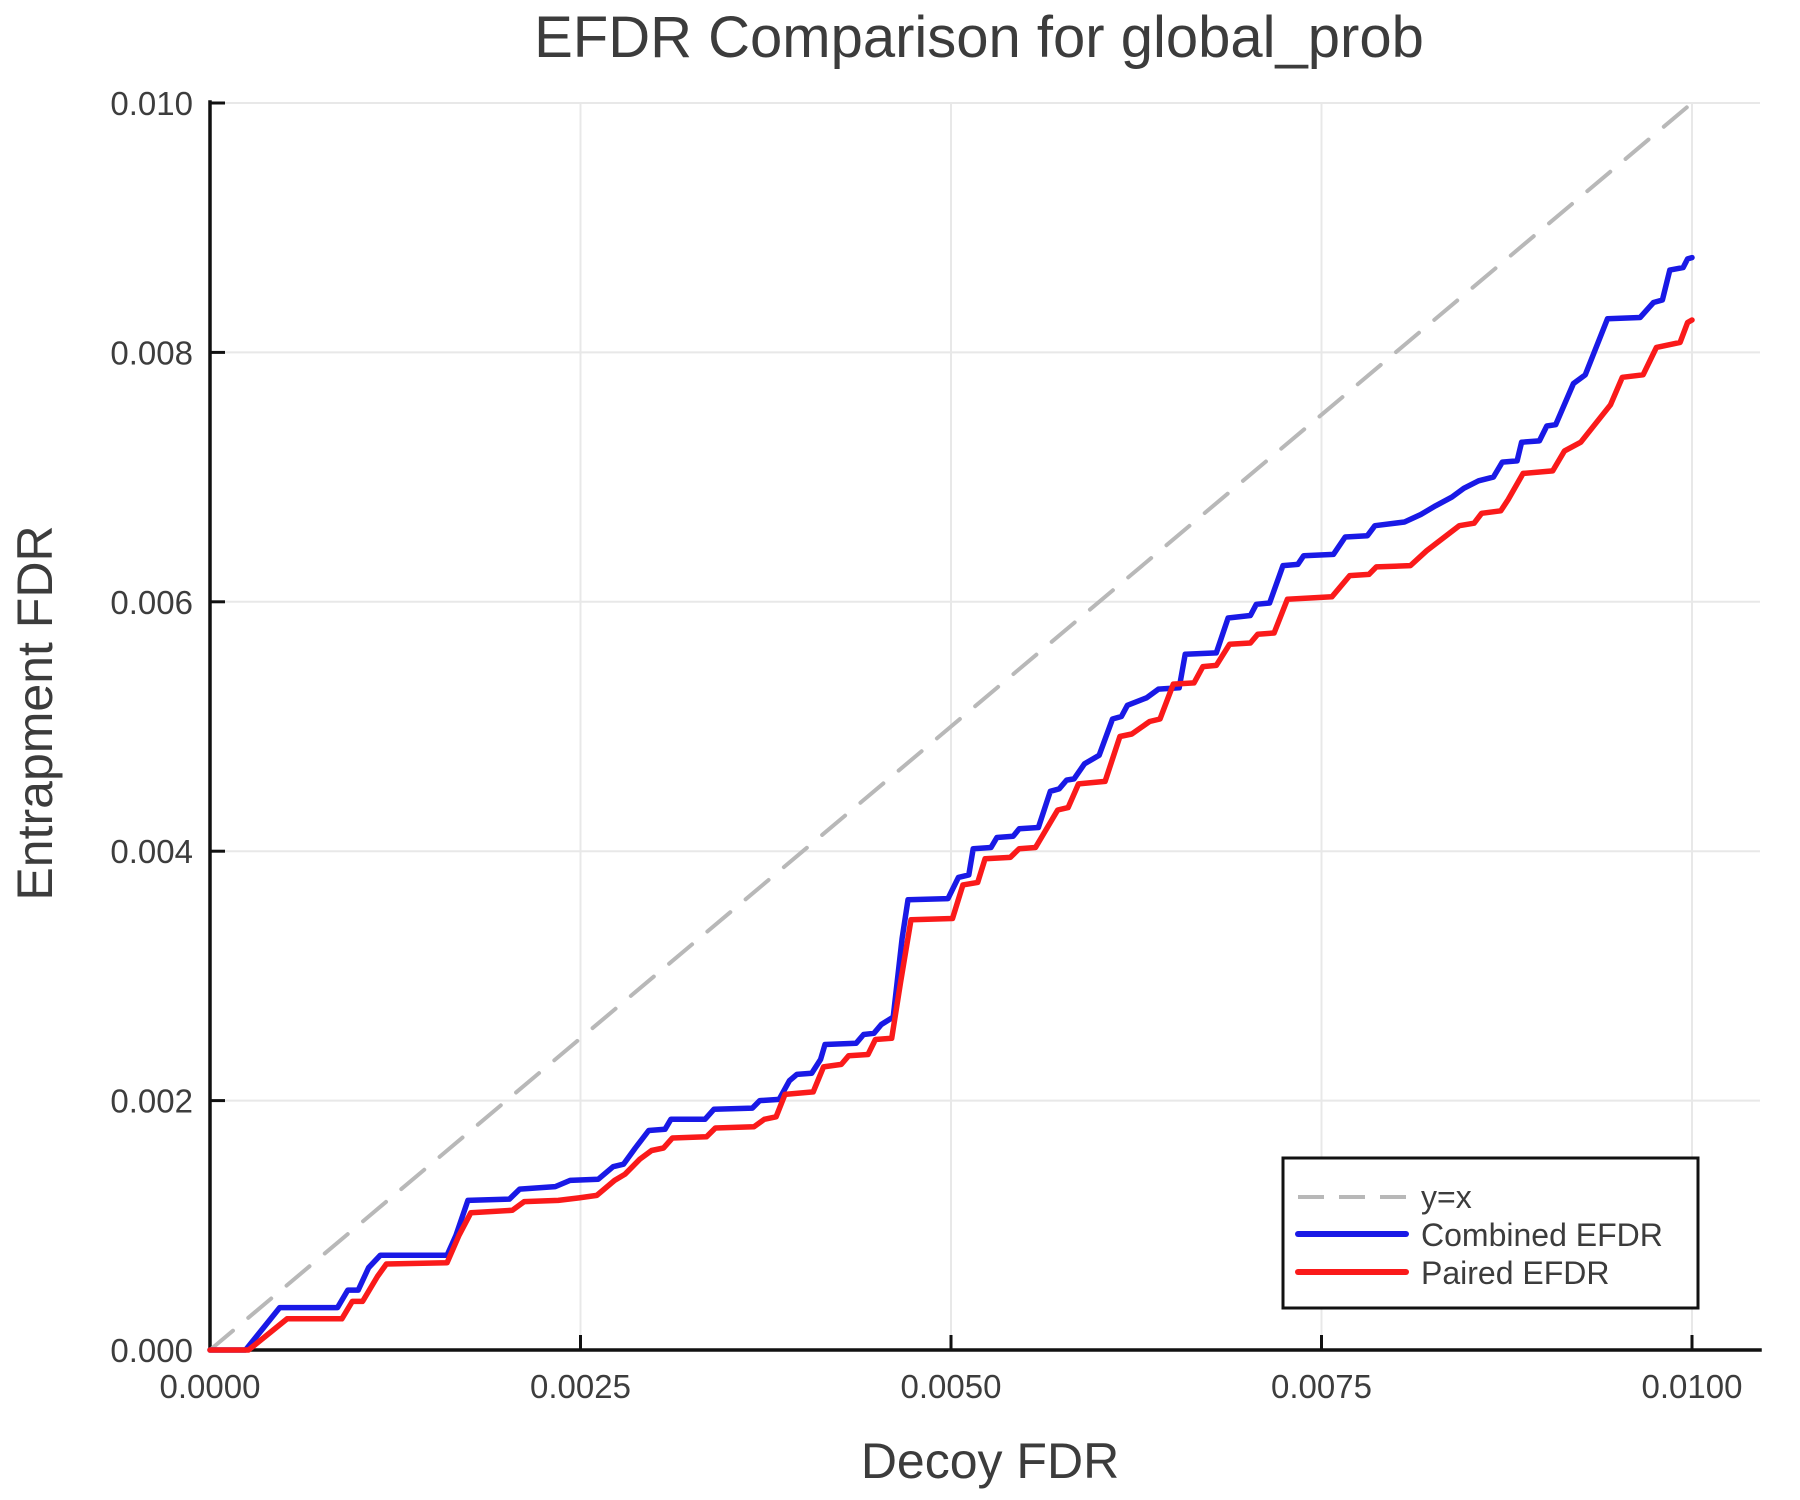 This screenshot has height=1500, width=1800. I want to click on y-tick-label: 0.006, so click(151, 602).